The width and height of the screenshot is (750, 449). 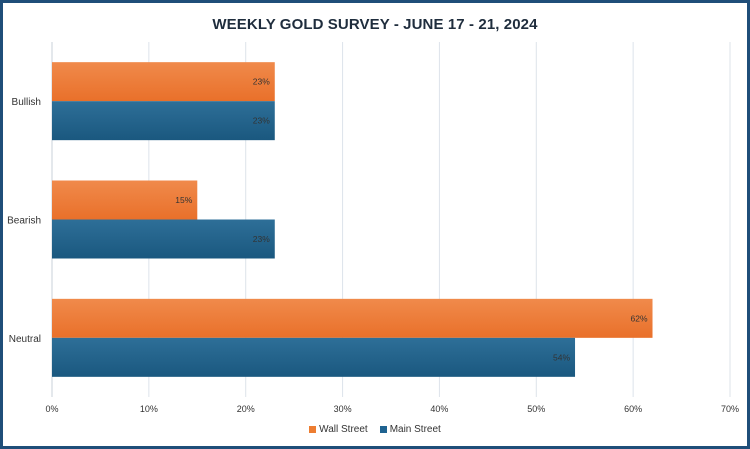 I want to click on legend-swatch-wall-street, so click(x=313, y=429).